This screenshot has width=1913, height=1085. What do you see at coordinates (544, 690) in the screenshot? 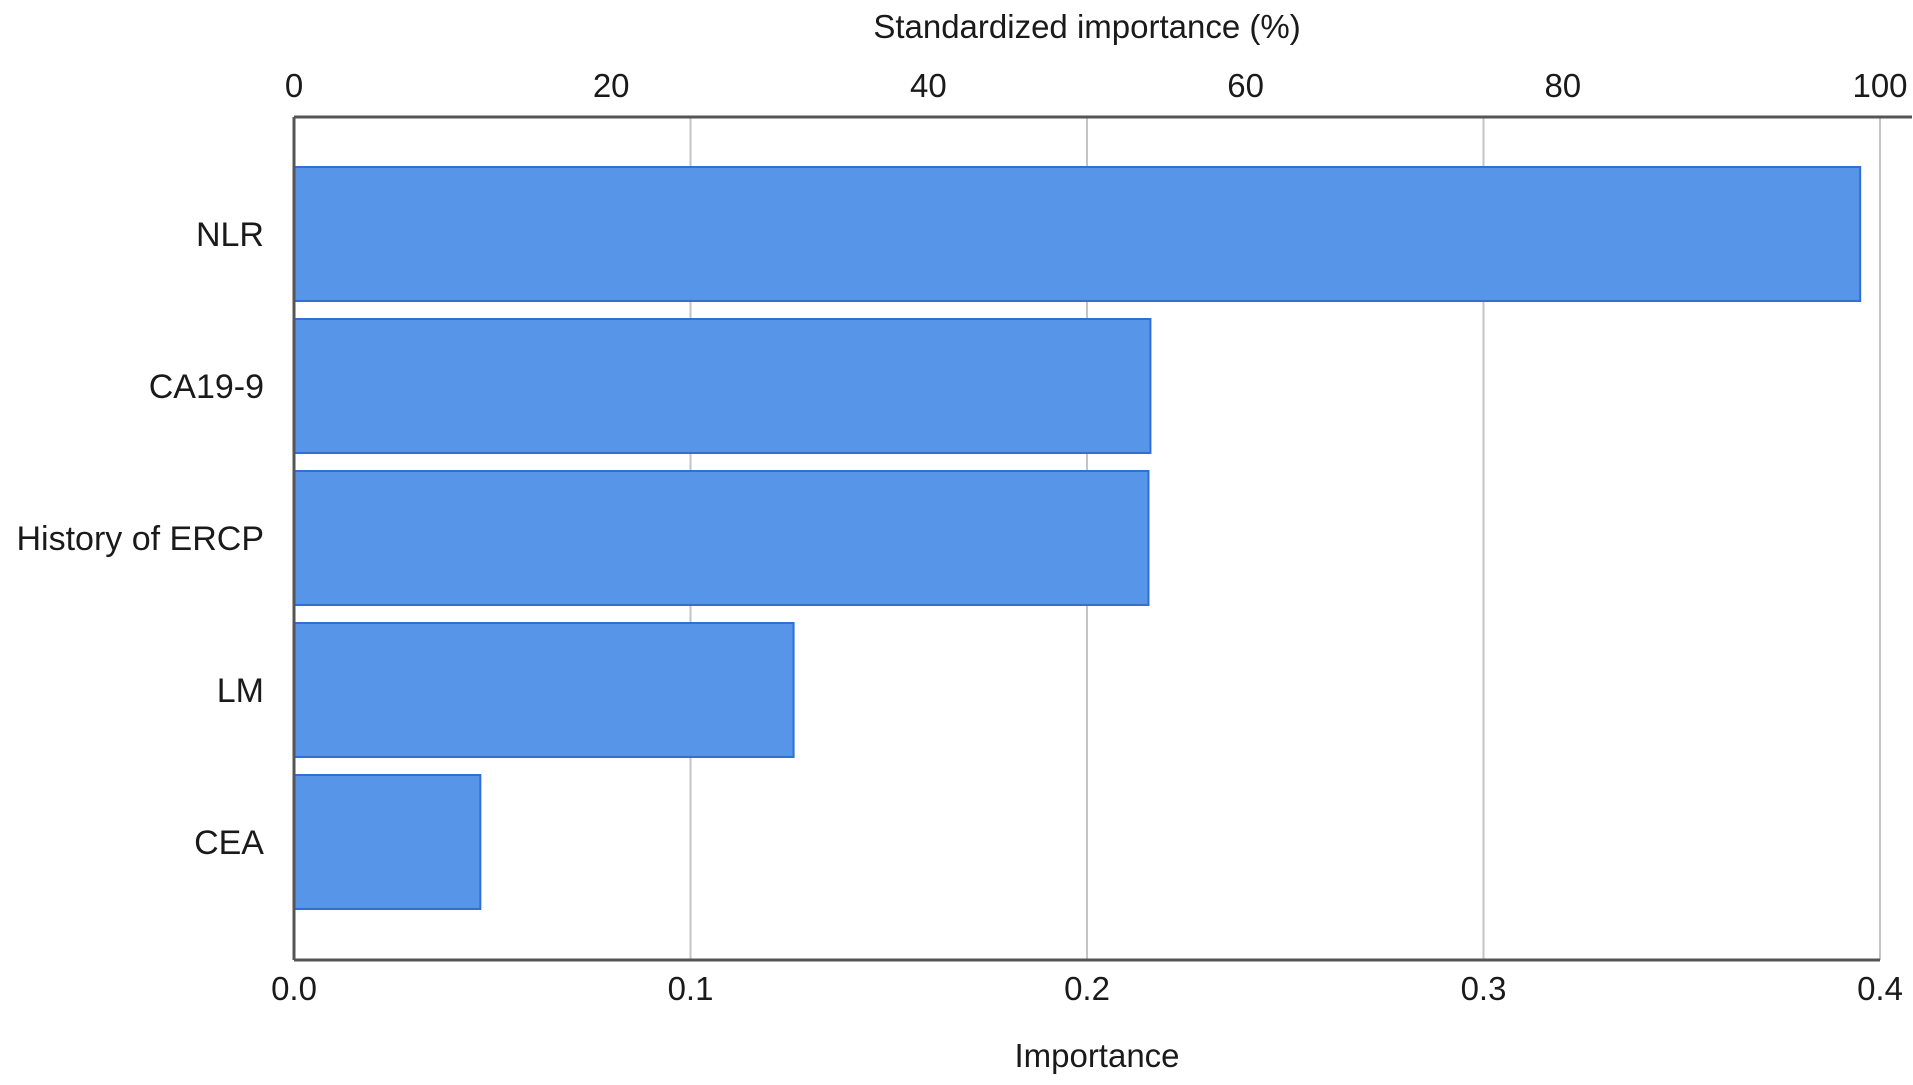
I see `bar-lm` at bounding box center [544, 690].